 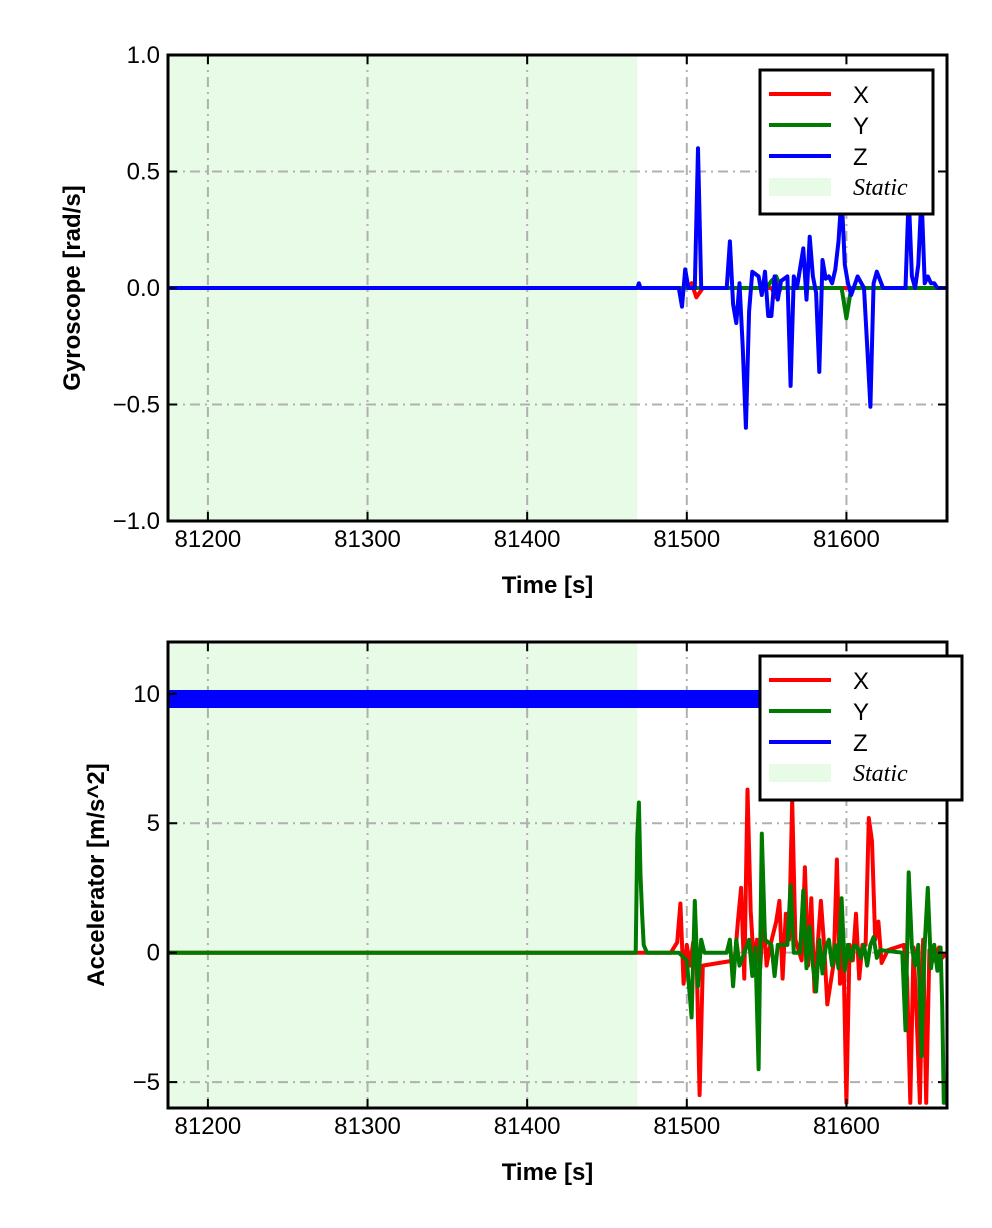 I want to click on y-tick-label: 1.0, so click(x=143, y=55).